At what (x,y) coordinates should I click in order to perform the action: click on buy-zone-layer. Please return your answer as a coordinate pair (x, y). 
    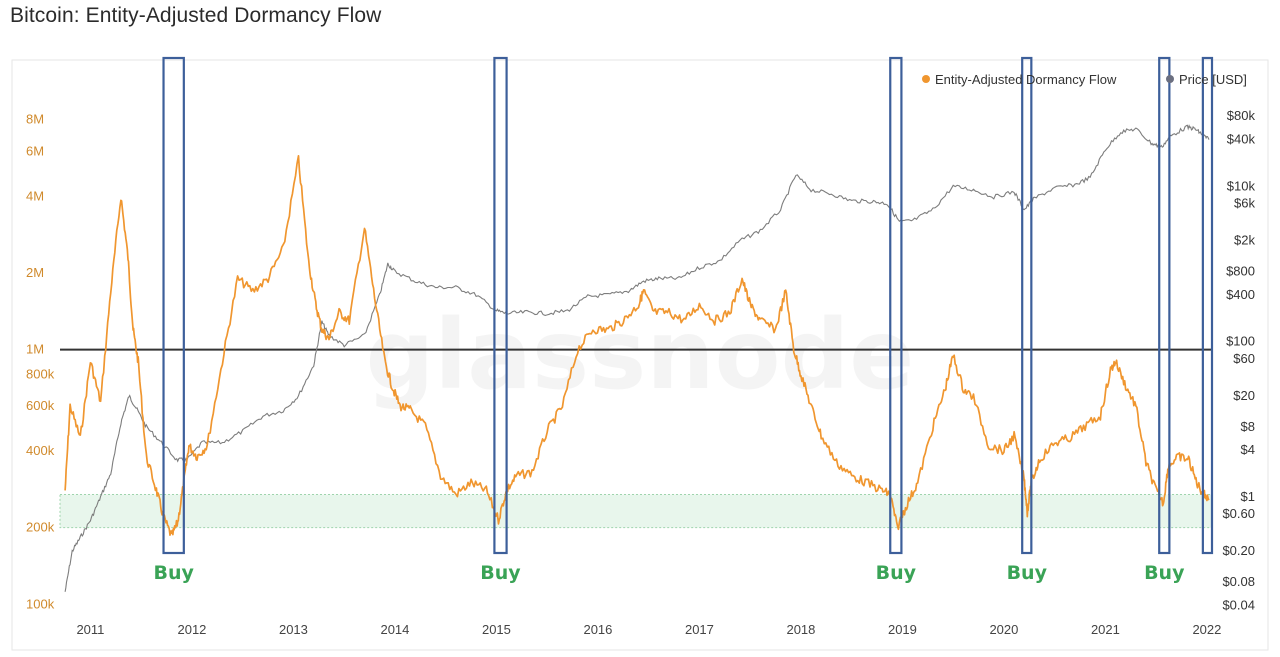
    Looking at the image, I should click on (636, 511).